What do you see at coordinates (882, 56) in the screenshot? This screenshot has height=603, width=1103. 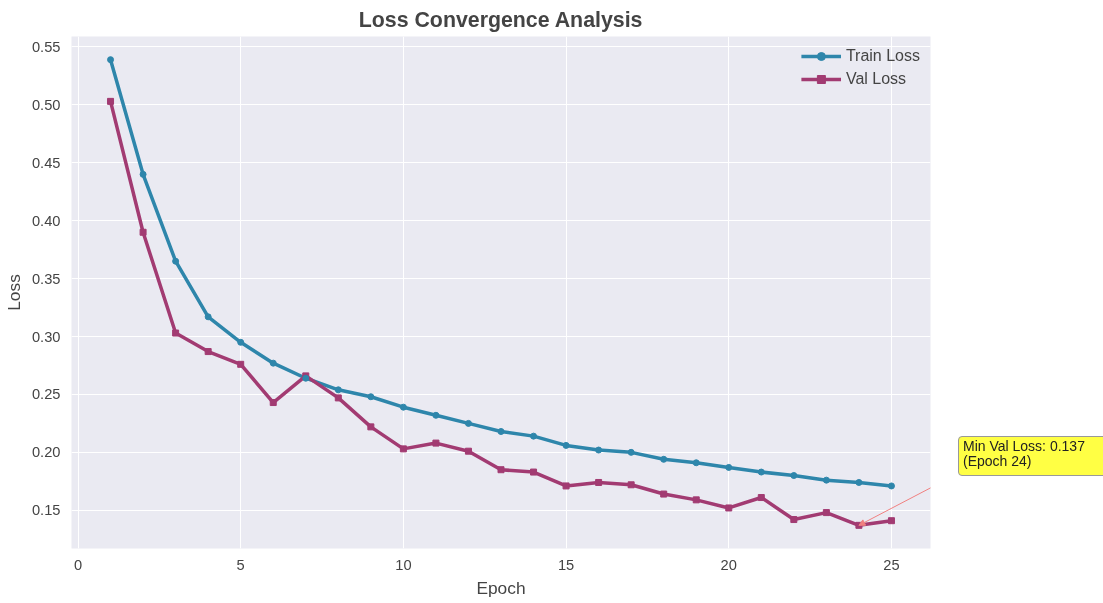 I see `legend-label: Train Loss` at bounding box center [882, 56].